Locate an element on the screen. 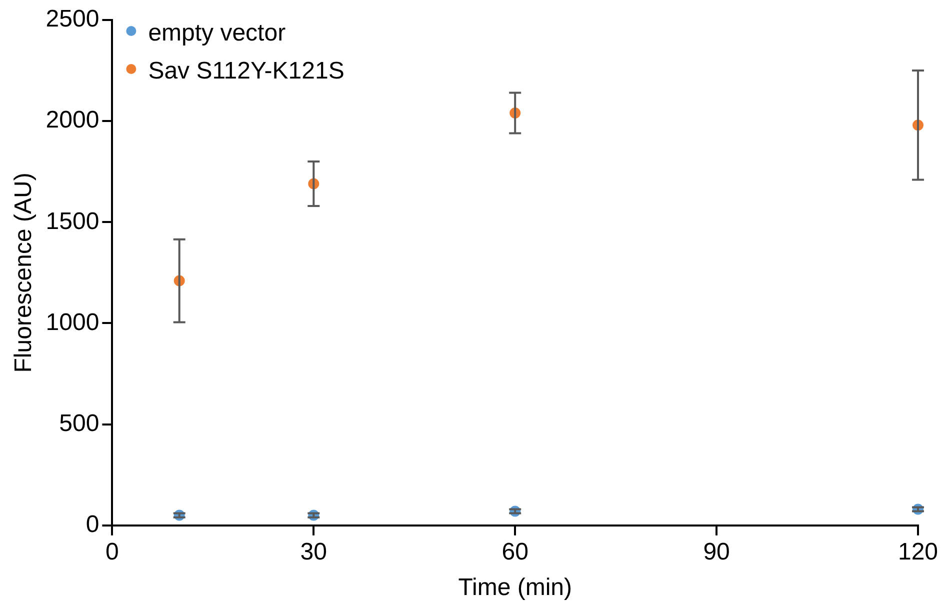 Image resolution: width=946 pixels, height=611 pixels. y-tick-label: 0 is located at coordinates (93, 524).